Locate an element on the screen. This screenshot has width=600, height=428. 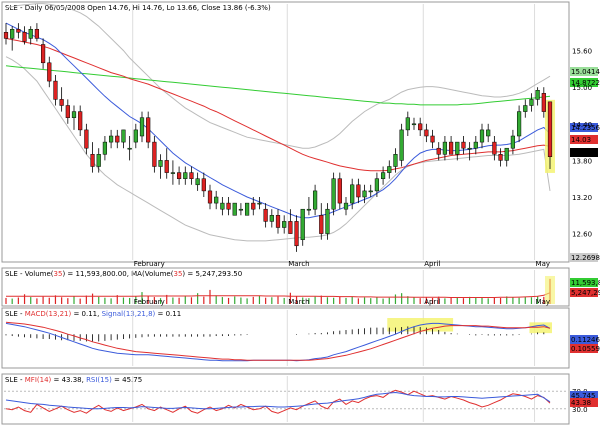
volume-value-flag-label: 5,247,293 is located at coordinates (585, 293).